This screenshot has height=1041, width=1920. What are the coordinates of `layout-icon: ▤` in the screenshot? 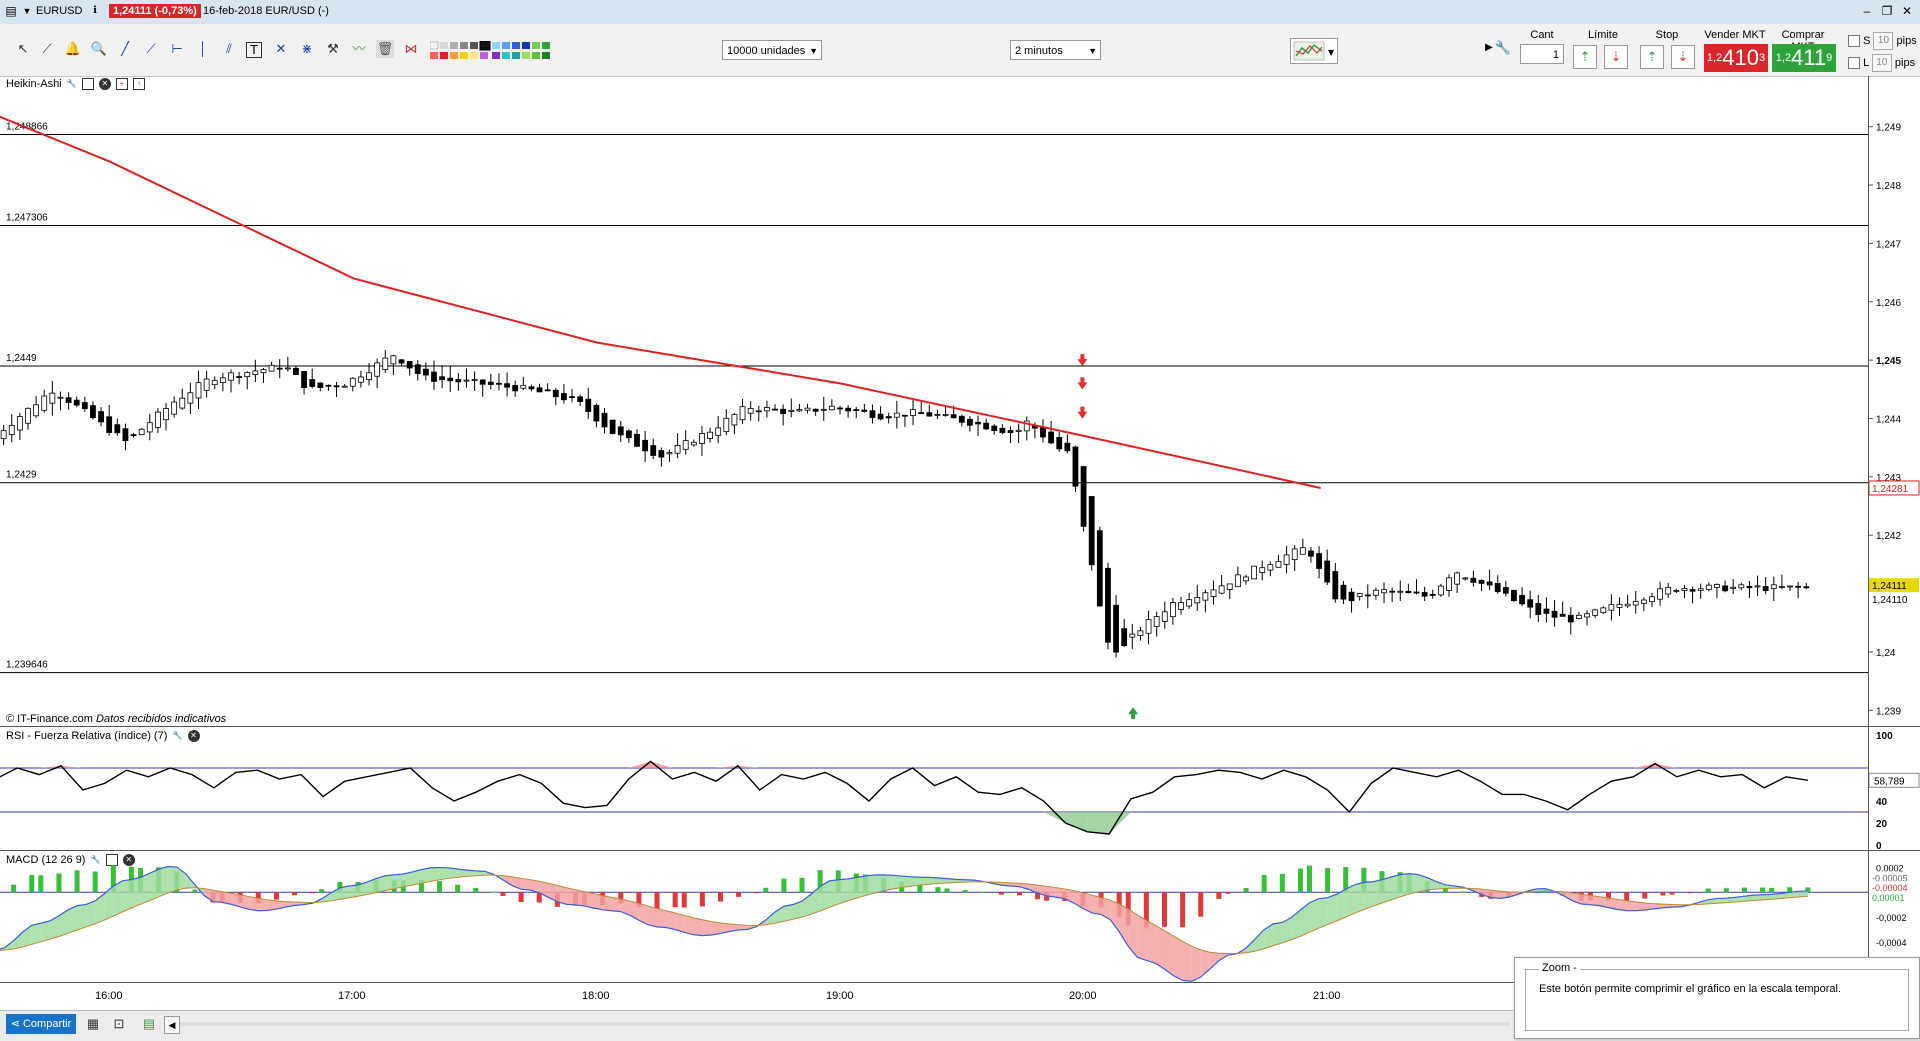 It's located at (149, 1023).